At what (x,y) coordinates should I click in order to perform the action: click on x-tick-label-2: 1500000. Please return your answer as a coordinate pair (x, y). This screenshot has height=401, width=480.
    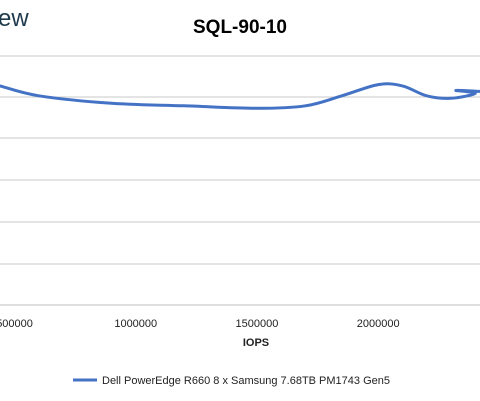
    Looking at the image, I should click on (257, 324).